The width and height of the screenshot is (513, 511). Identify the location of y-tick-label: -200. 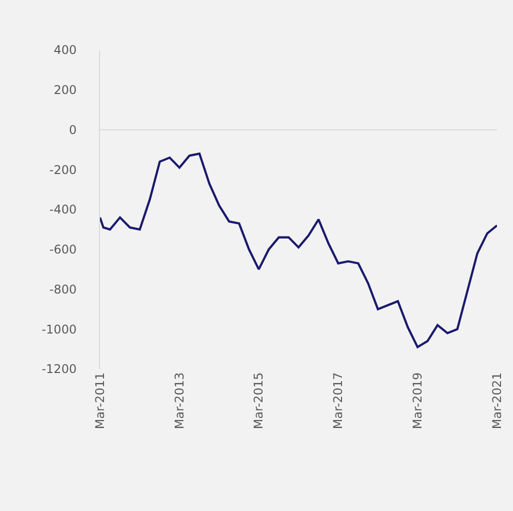
(63, 169).